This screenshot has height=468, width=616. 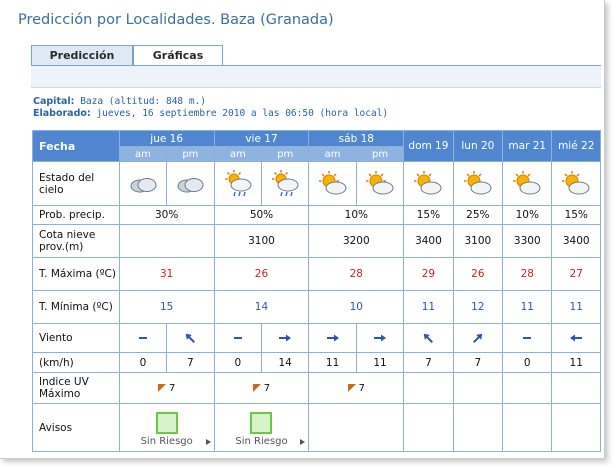 What do you see at coordinates (576, 146) in the screenshot?
I see `day-header: mié 22` at bounding box center [576, 146].